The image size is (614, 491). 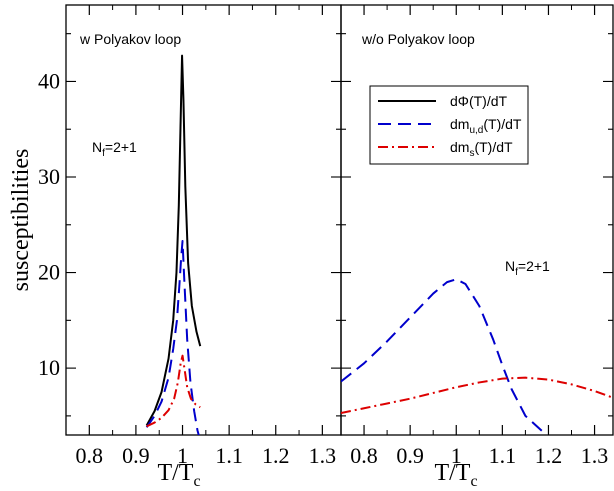 I want to click on y-tick-label: 20, so click(x=49, y=272).